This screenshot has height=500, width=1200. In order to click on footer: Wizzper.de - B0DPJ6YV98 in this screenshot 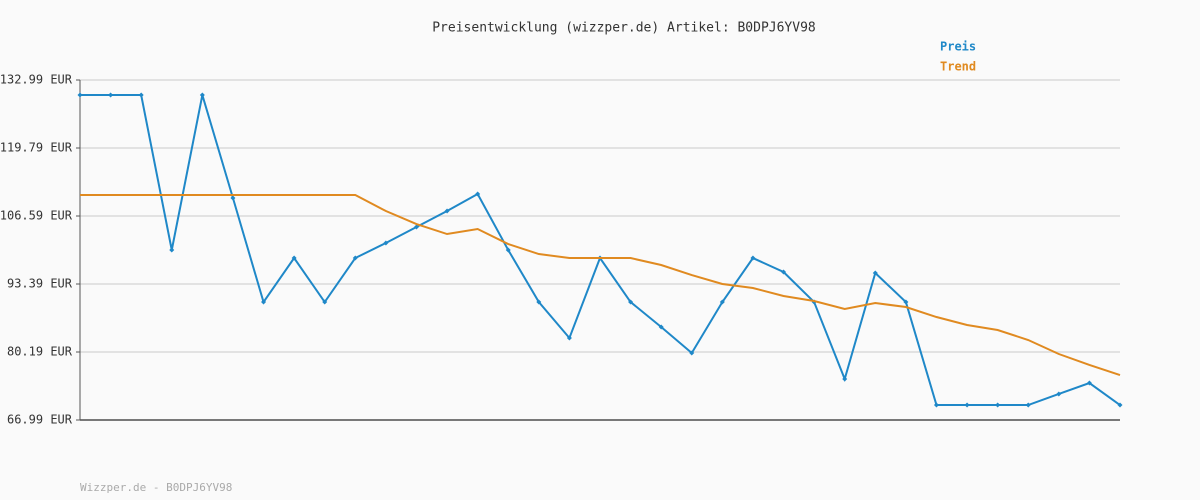, I will do `click(156, 487)`.